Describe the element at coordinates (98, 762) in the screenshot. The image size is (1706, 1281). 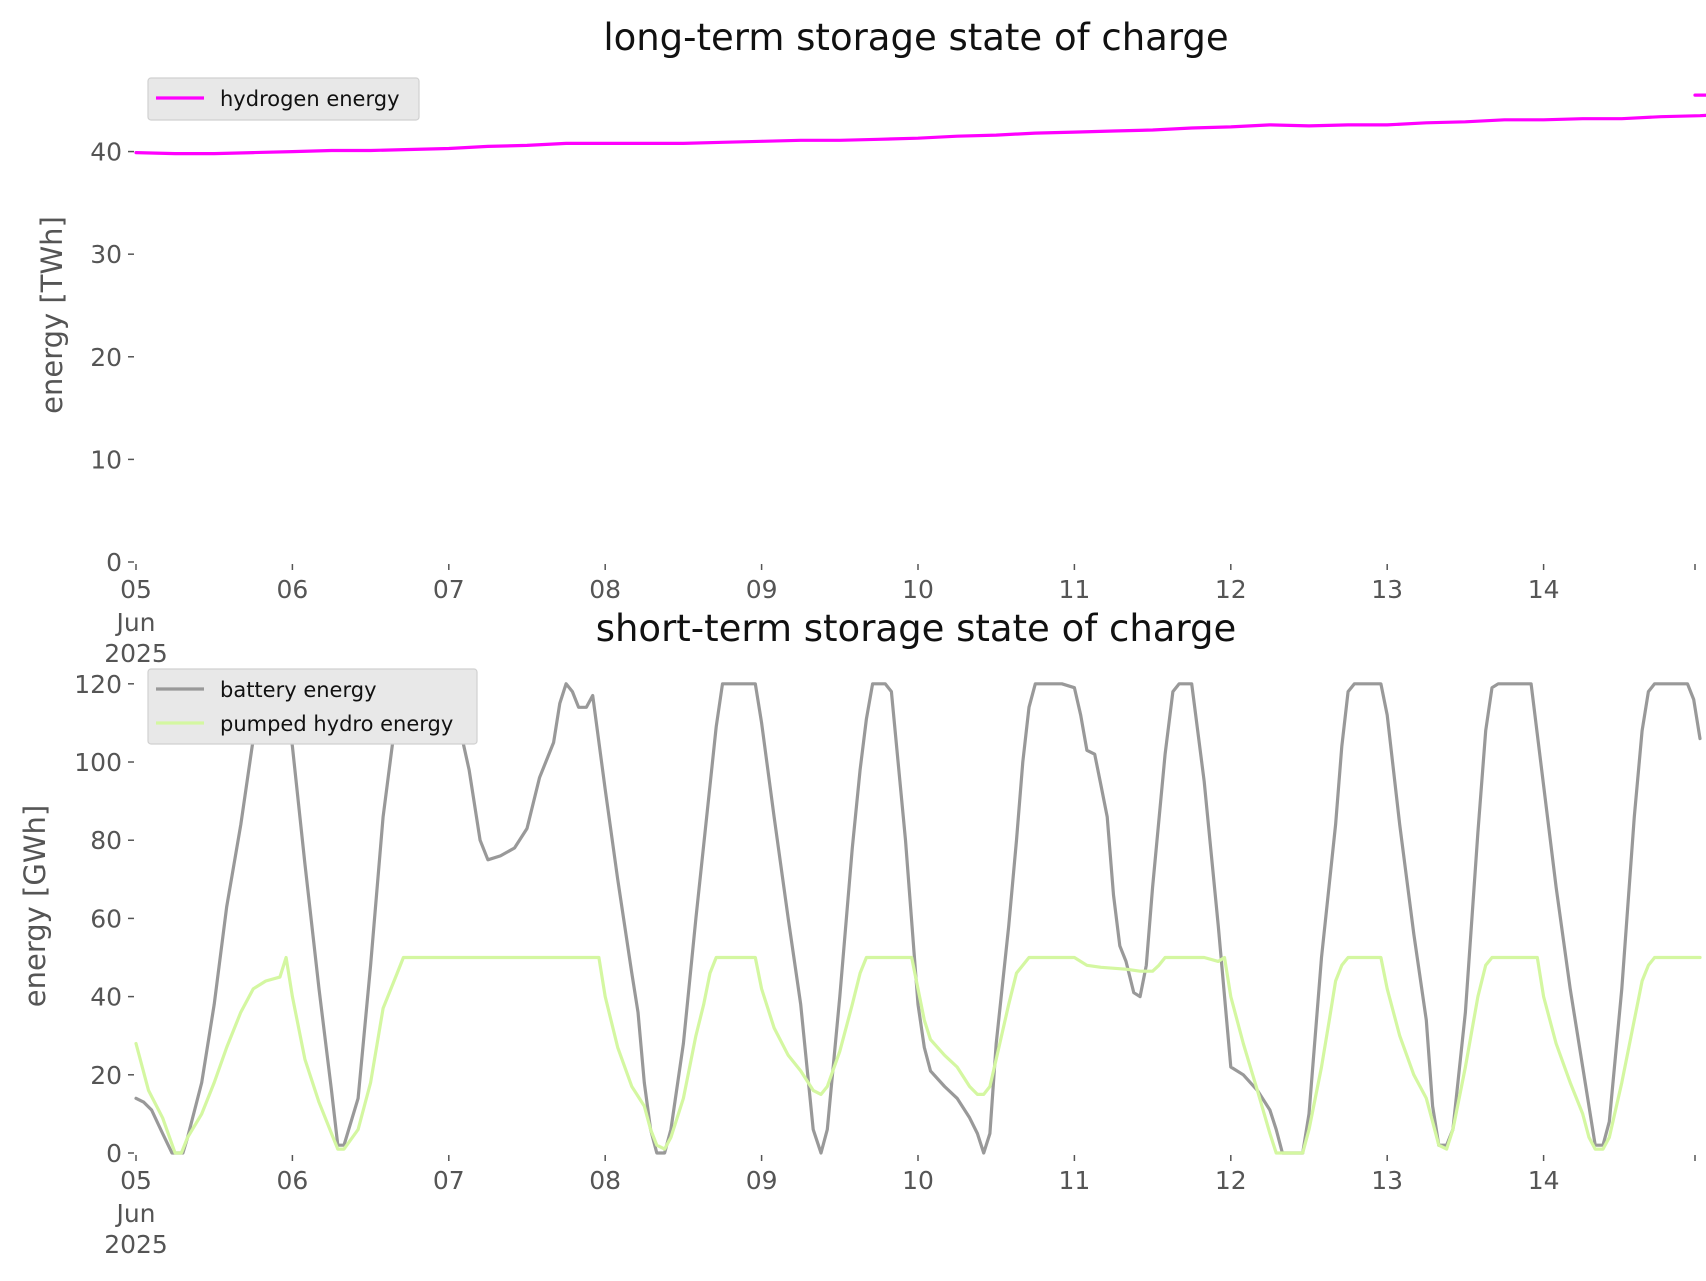
I see `y-tick-label: 100` at that location.